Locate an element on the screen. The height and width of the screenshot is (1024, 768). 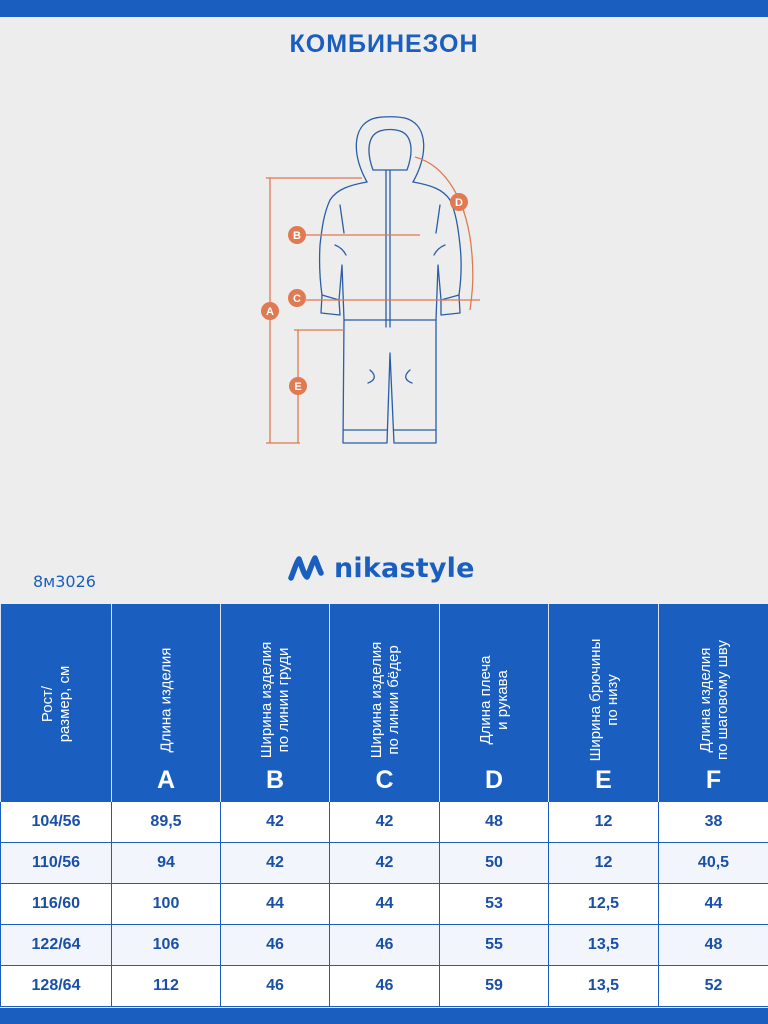
header-e-label: Ширина брючины по низу is located at coordinates (603, 700).